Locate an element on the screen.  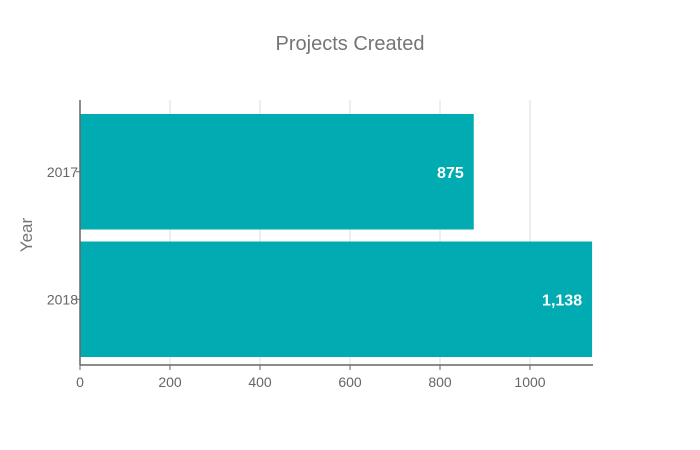
x-tick-labels: 0 200 400 600 800 1000 is located at coordinates (311, 382).